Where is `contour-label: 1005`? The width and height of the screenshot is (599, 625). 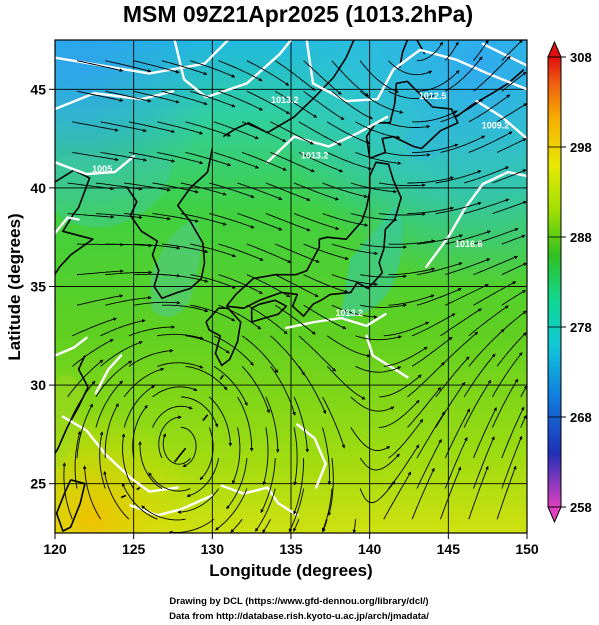
contour-label: 1005 is located at coordinates (102, 169).